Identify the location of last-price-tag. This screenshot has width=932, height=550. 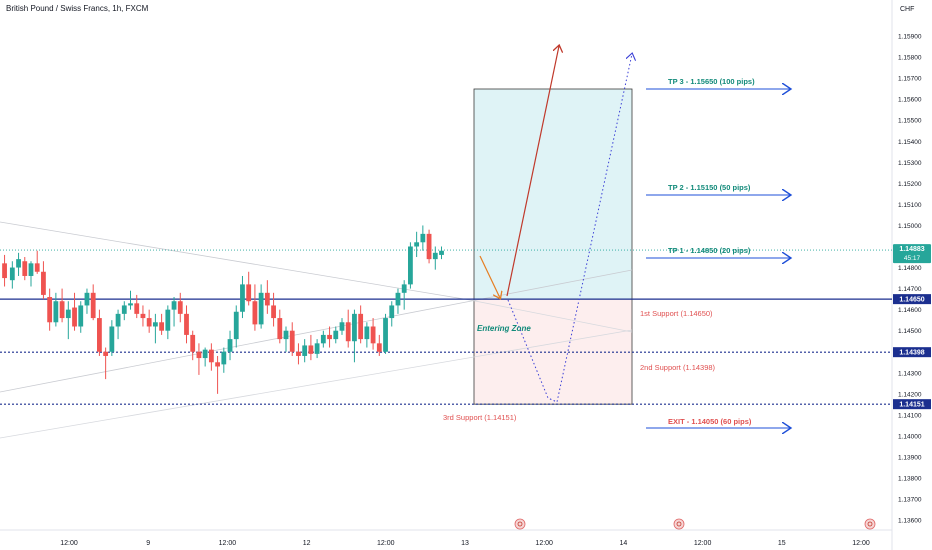
(912, 254).